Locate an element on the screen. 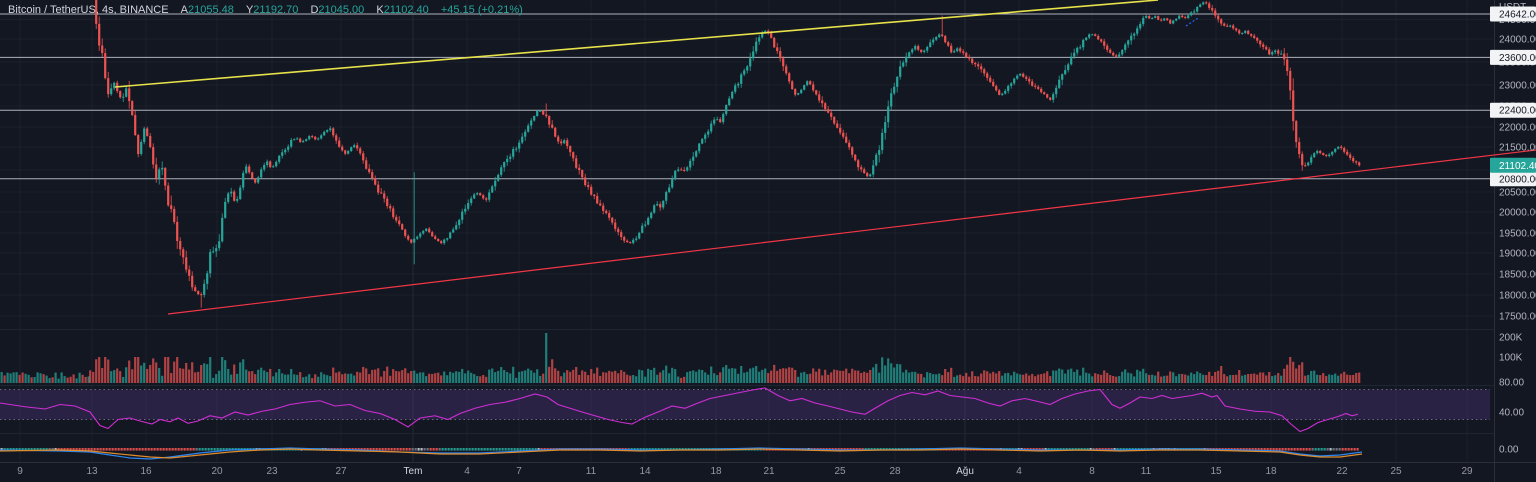 Image resolution: width=1536 pixels, height=482 pixels. high-label: Y is located at coordinates (249, 10).